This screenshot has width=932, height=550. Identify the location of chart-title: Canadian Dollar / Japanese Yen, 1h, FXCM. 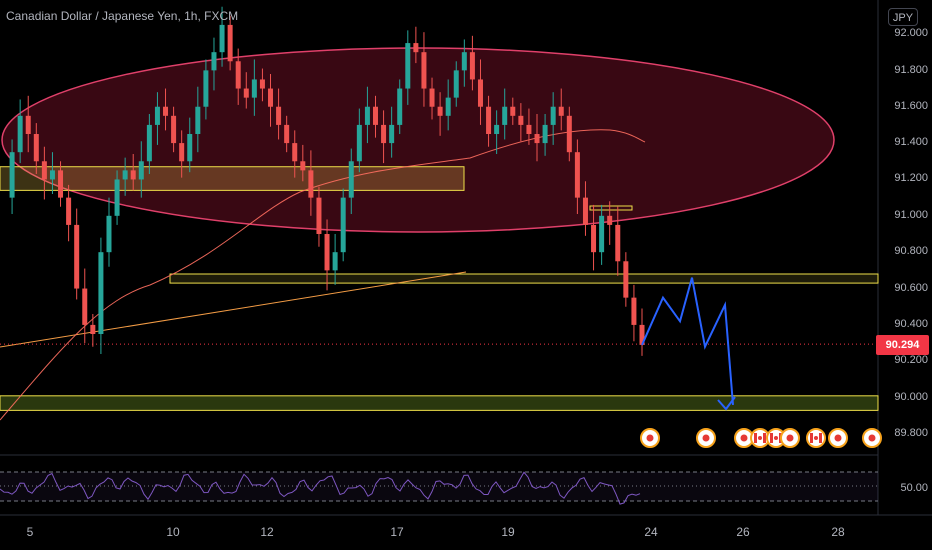
(122, 16).